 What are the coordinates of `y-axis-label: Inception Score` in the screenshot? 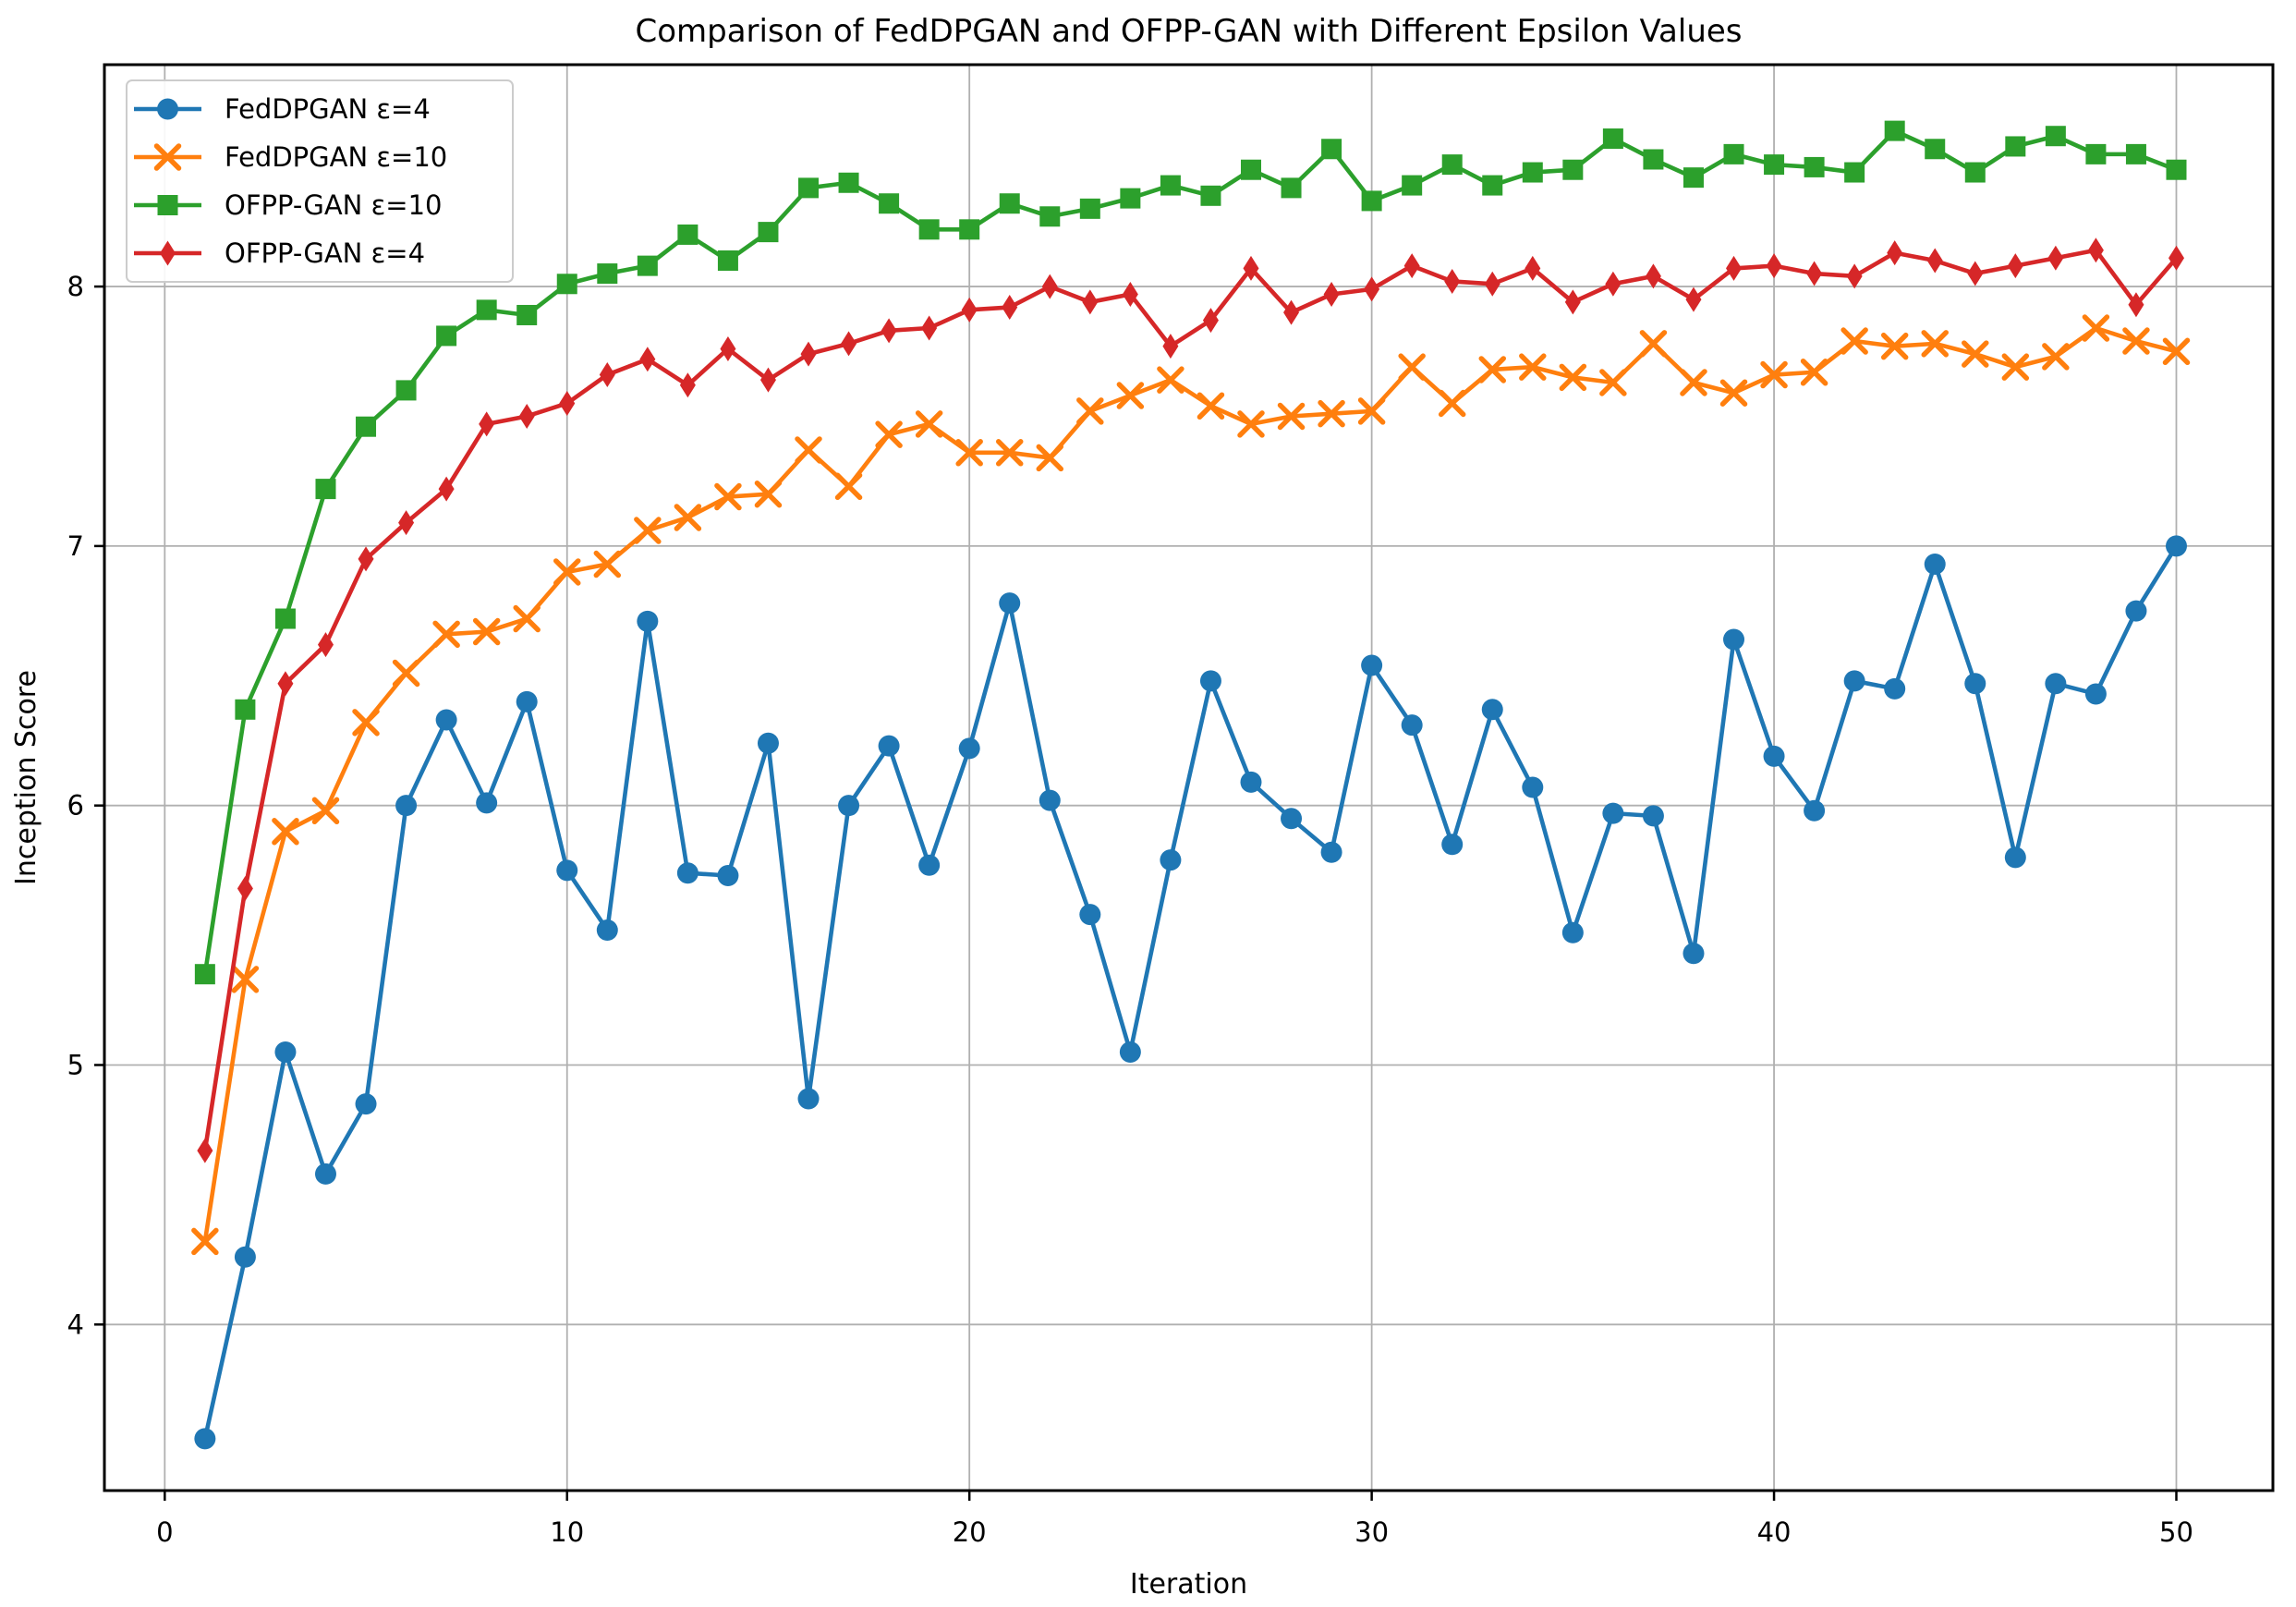 It's located at (26, 777).